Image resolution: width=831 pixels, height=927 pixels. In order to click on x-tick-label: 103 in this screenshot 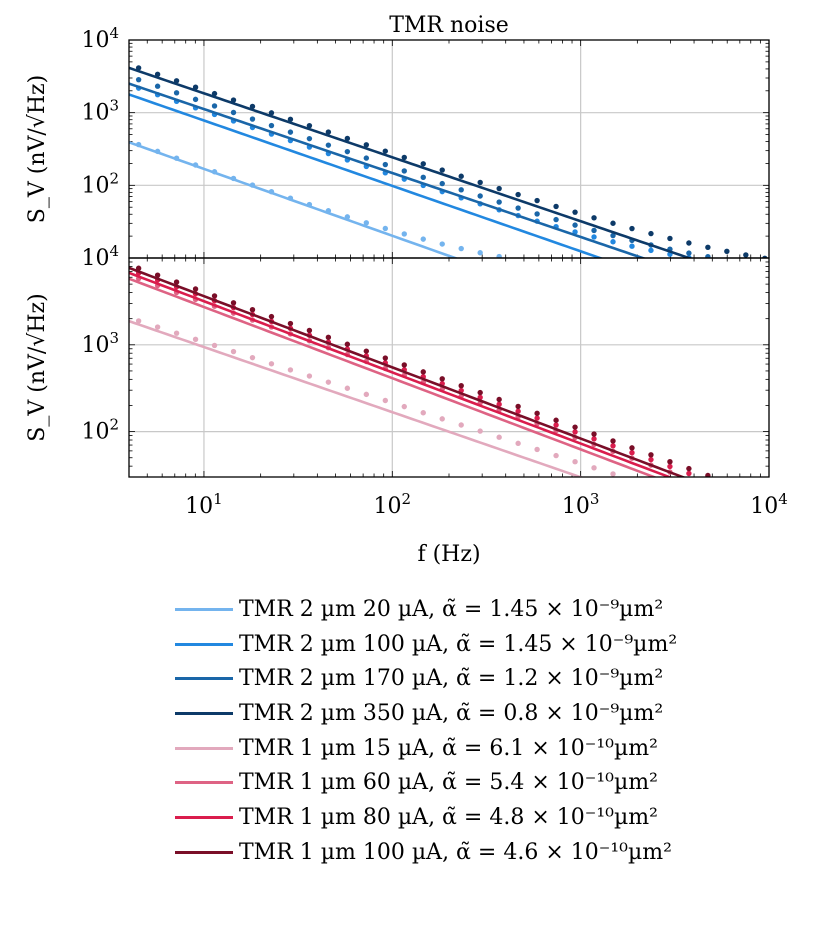, I will do `click(581, 504)`.